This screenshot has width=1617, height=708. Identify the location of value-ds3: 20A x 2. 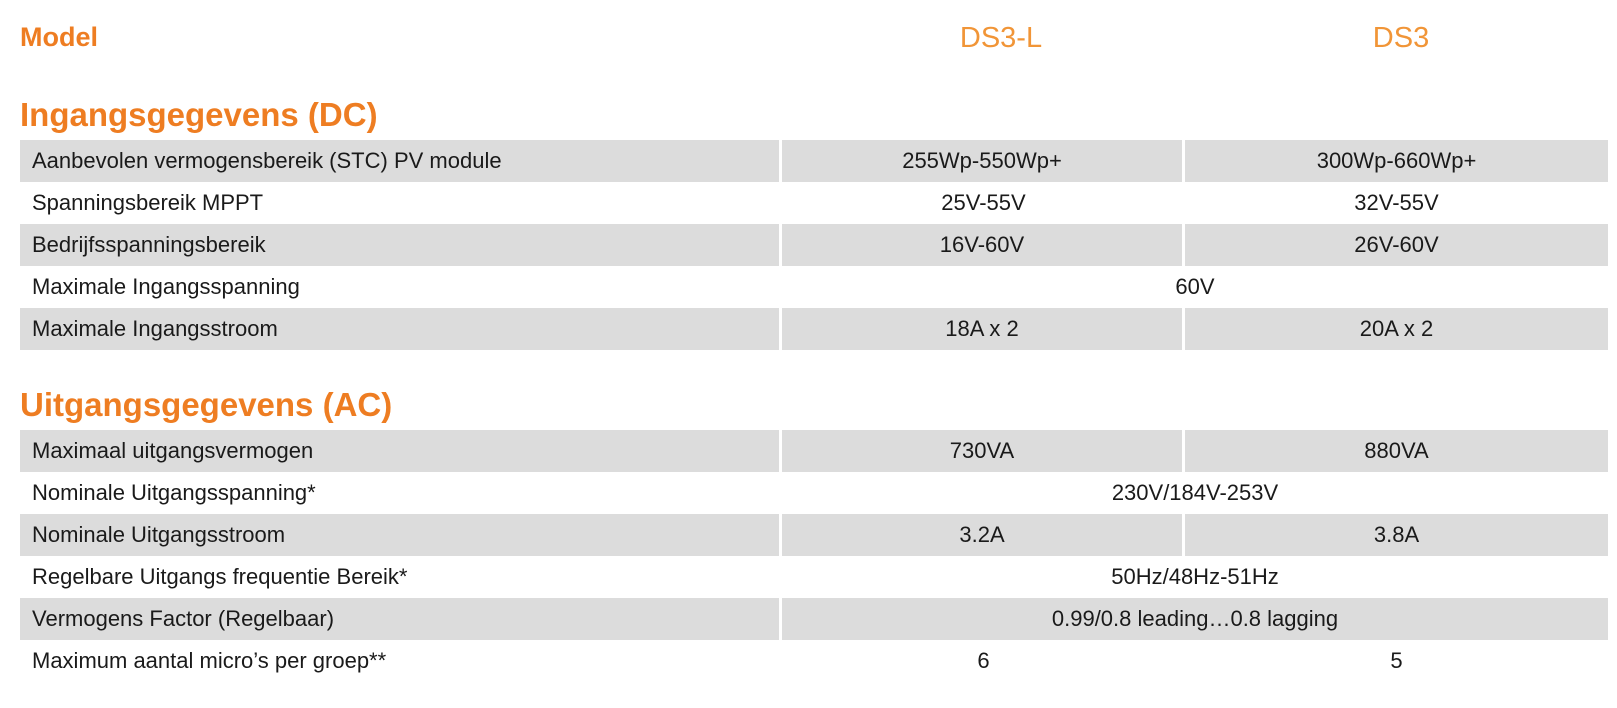
(1396, 329).